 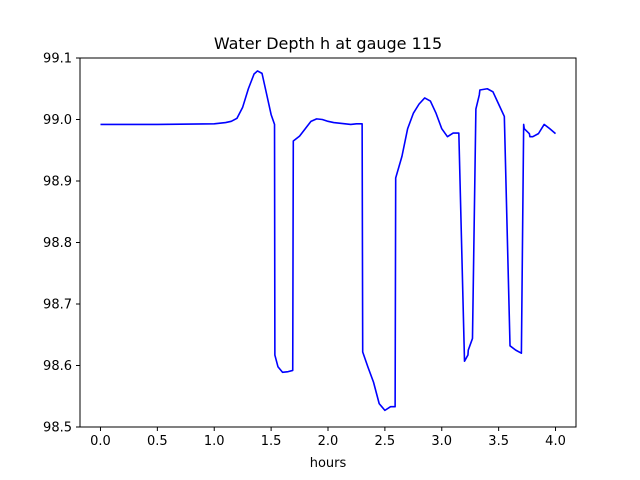 What do you see at coordinates (57, 243) in the screenshot?
I see `y-tick-label: 98.8` at bounding box center [57, 243].